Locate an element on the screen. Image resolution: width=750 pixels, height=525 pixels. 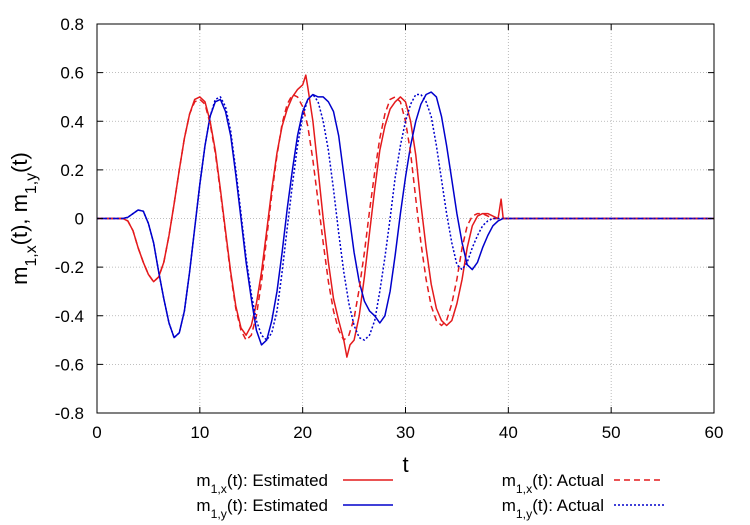
x-axis-label: t is located at coordinates (405, 464).